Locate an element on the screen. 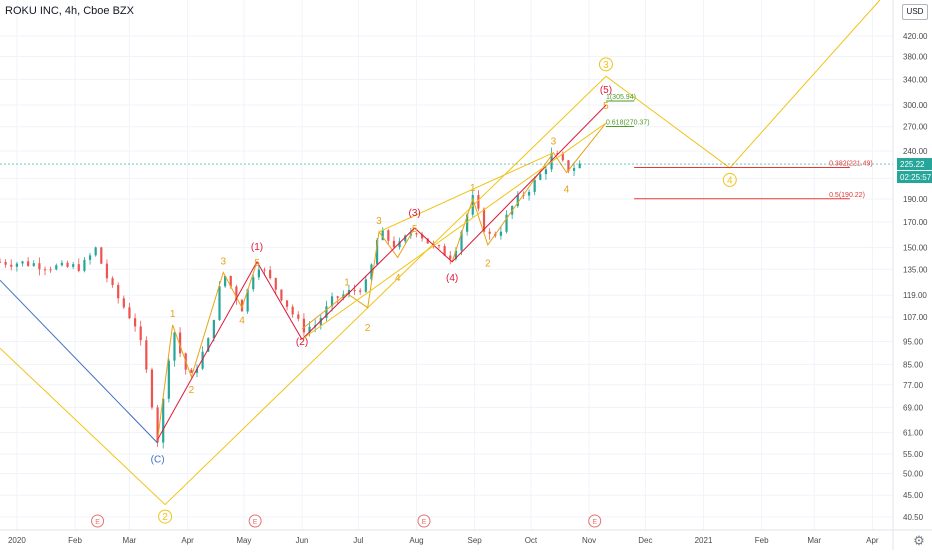 The height and width of the screenshot is (555, 932). wave-label: (2) is located at coordinates (302, 342).